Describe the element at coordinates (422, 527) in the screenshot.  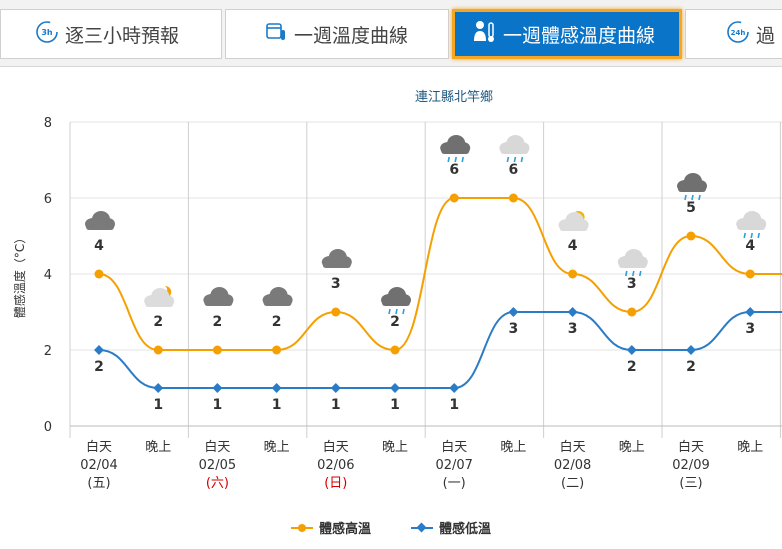
I see `legend-swatch-low` at that location.